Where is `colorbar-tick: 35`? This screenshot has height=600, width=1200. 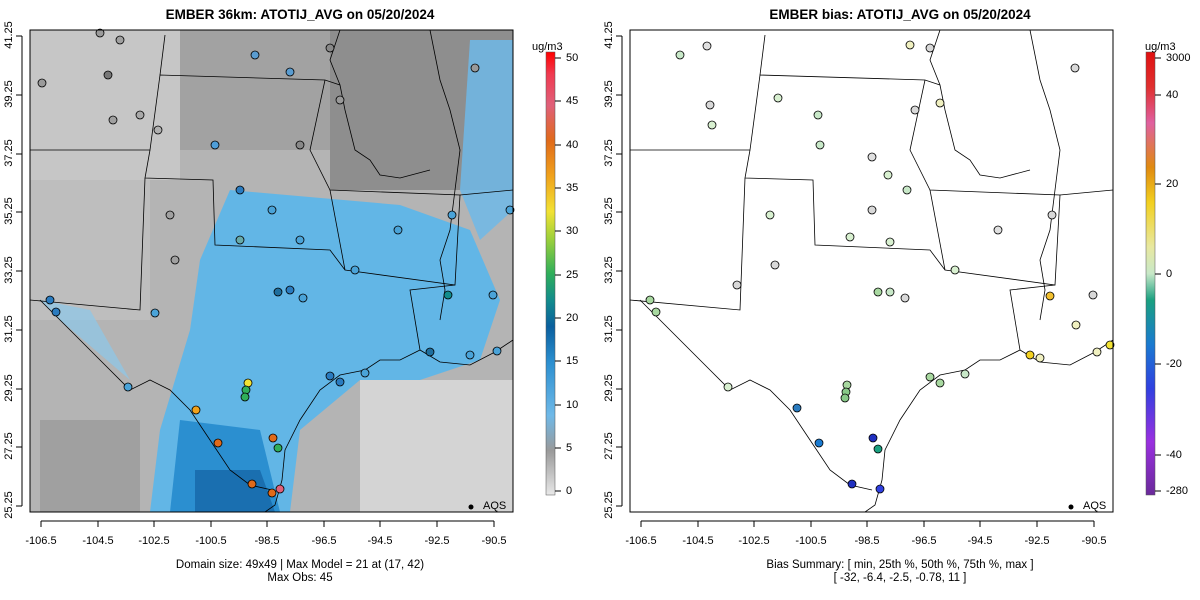
colorbar-tick: 35 is located at coordinates (572, 188).